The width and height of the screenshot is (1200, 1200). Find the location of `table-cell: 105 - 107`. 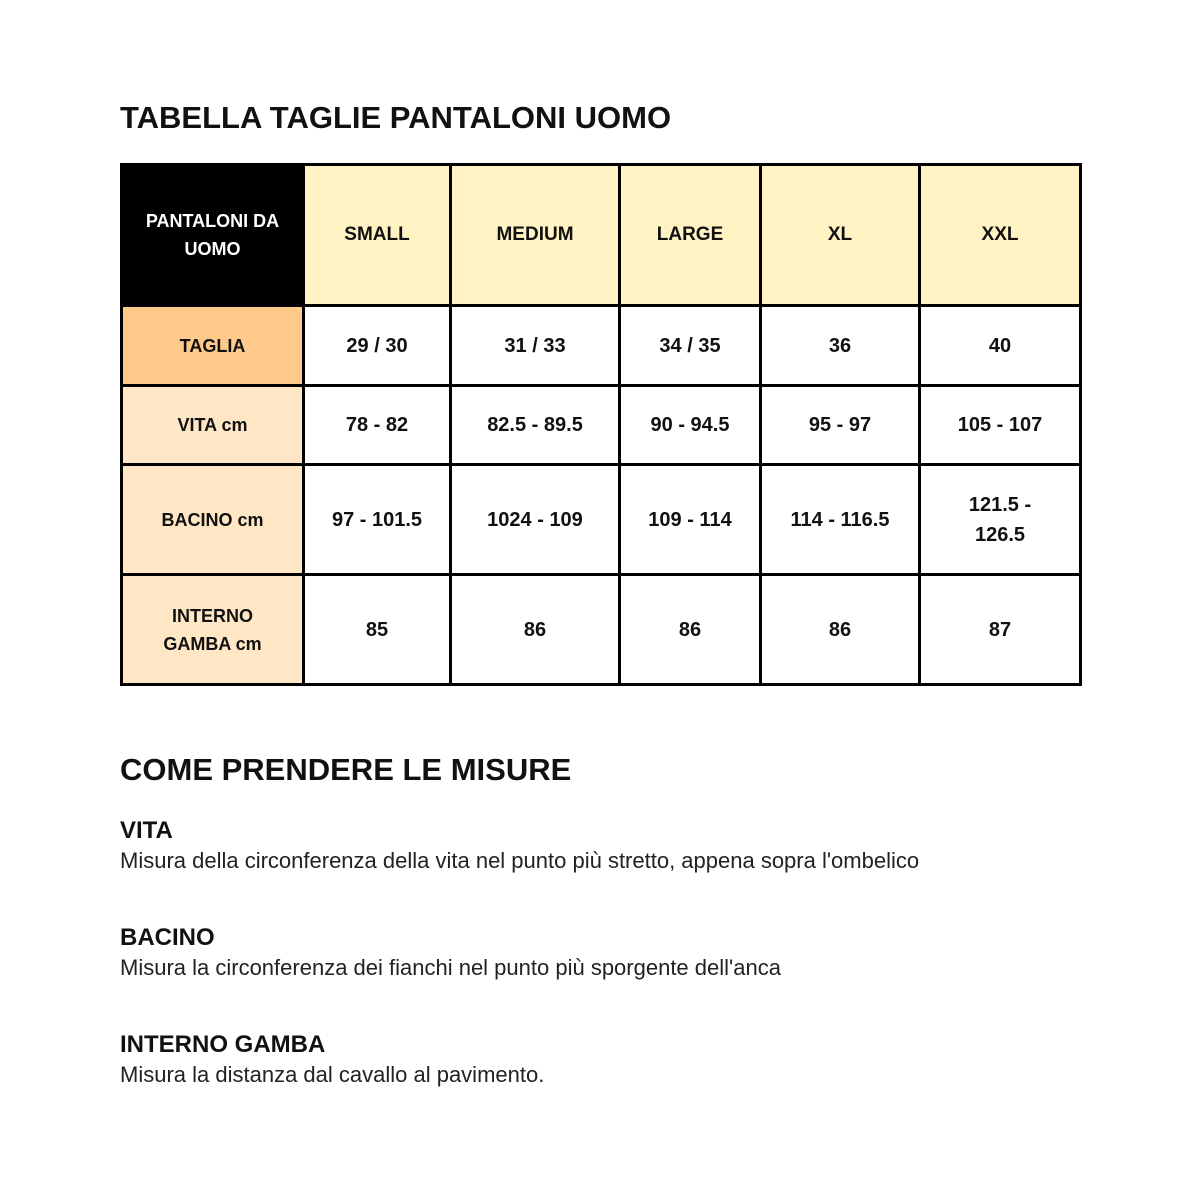

table-cell: 105 - 107 is located at coordinates (1000, 425).